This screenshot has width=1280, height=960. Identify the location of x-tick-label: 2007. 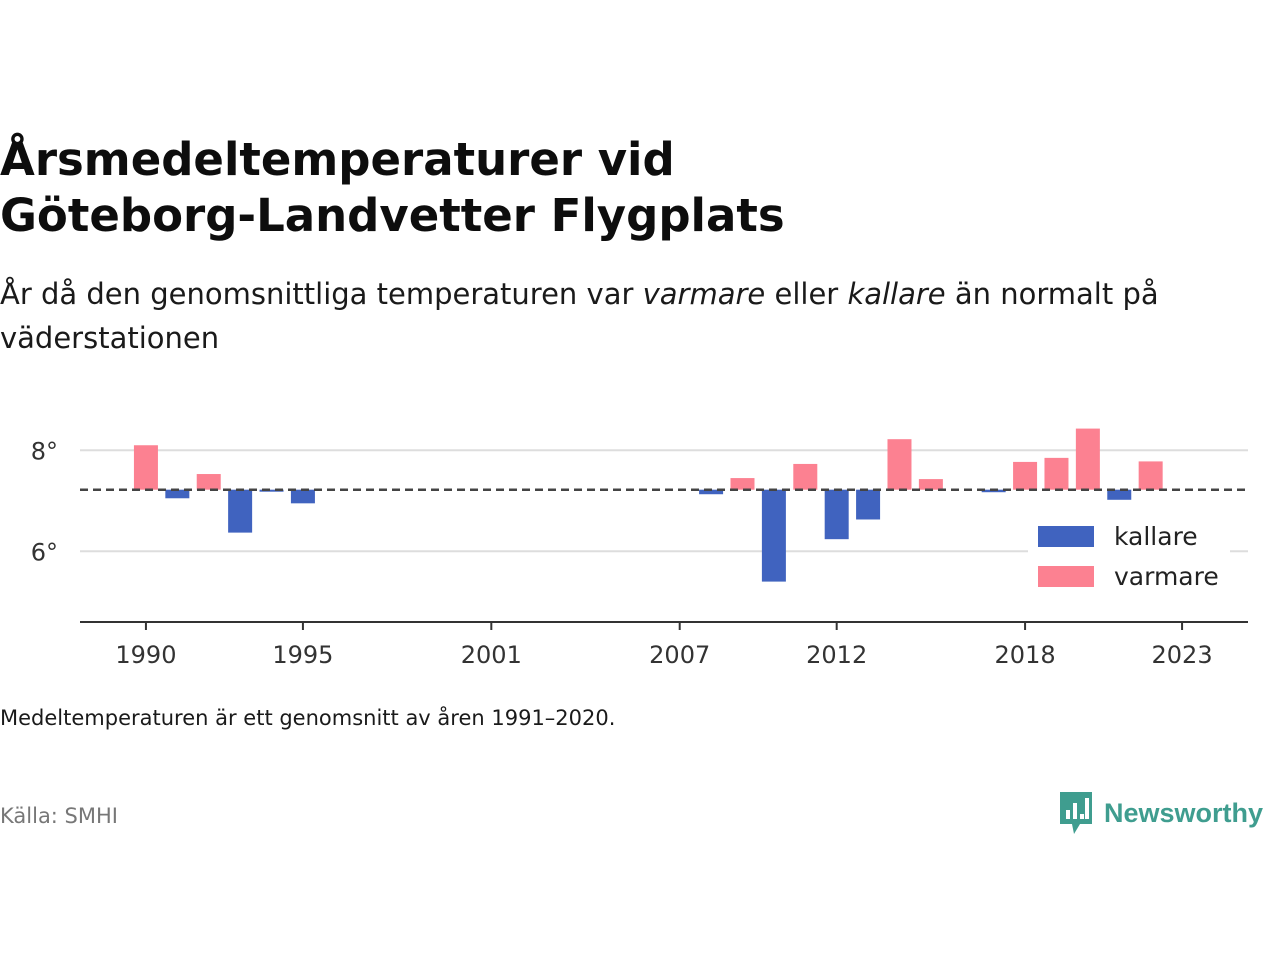
(679, 655).